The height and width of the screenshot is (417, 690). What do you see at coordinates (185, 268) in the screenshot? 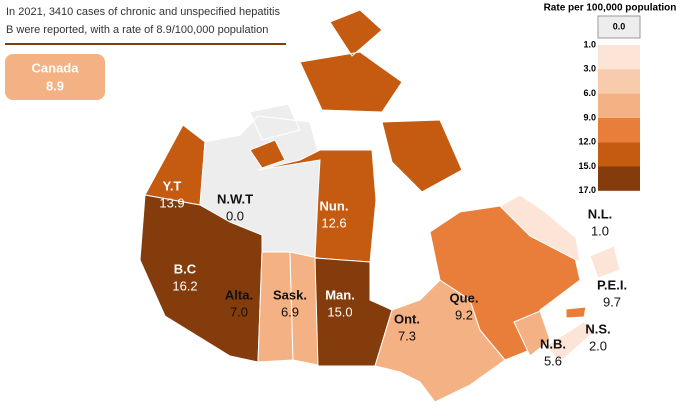
I see `region-name: B.C` at bounding box center [185, 268].